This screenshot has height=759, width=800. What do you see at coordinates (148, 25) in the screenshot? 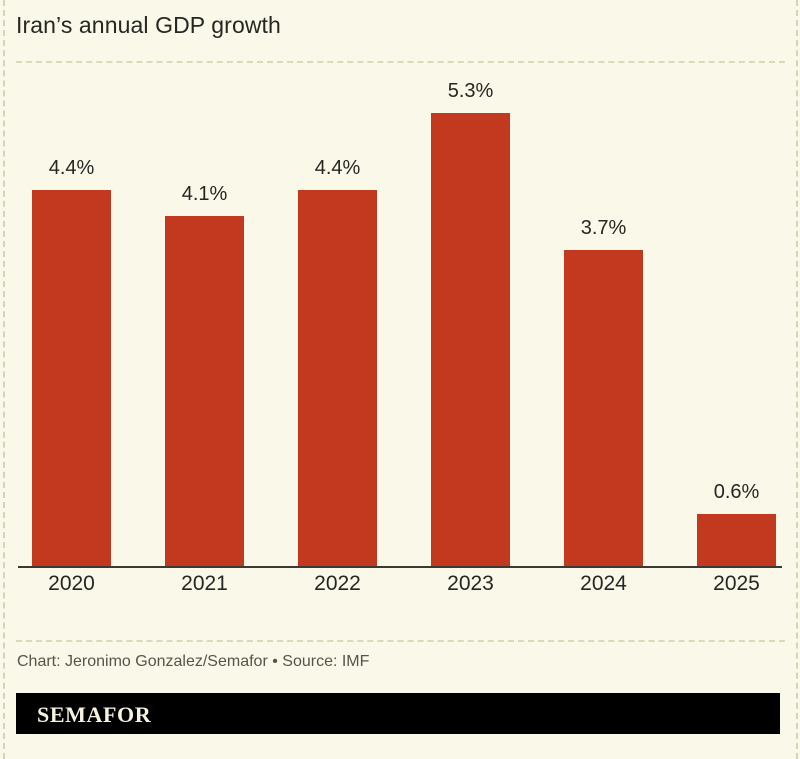
I see `page-title: Iran’s annual GDP growth` at bounding box center [148, 25].